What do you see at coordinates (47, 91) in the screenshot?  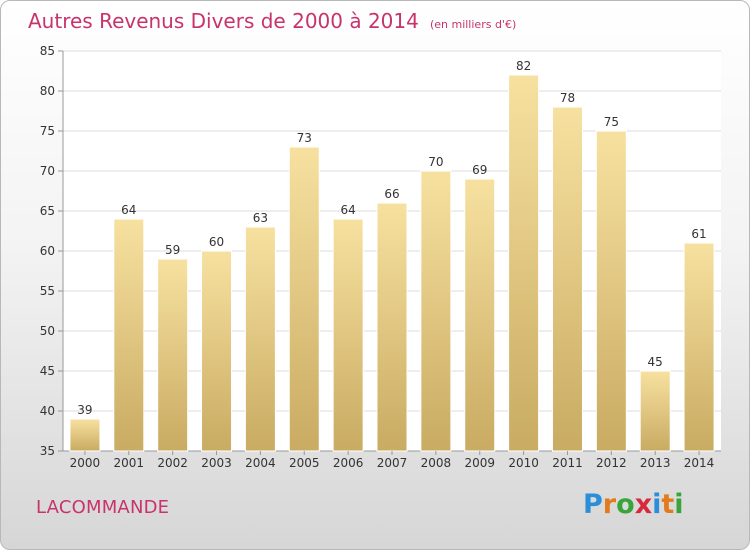 I see `y-tick-label: 80` at bounding box center [47, 91].